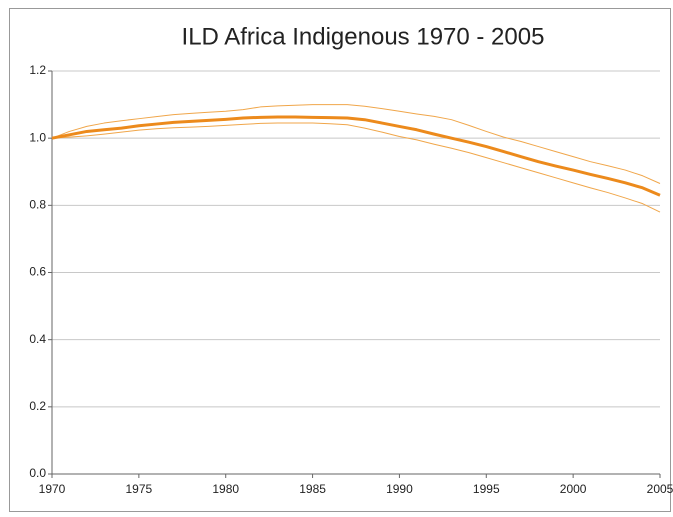  What do you see at coordinates (660, 489) in the screenshot?
I see `x-tick-label: 2005` at bounding box center [660, 489].